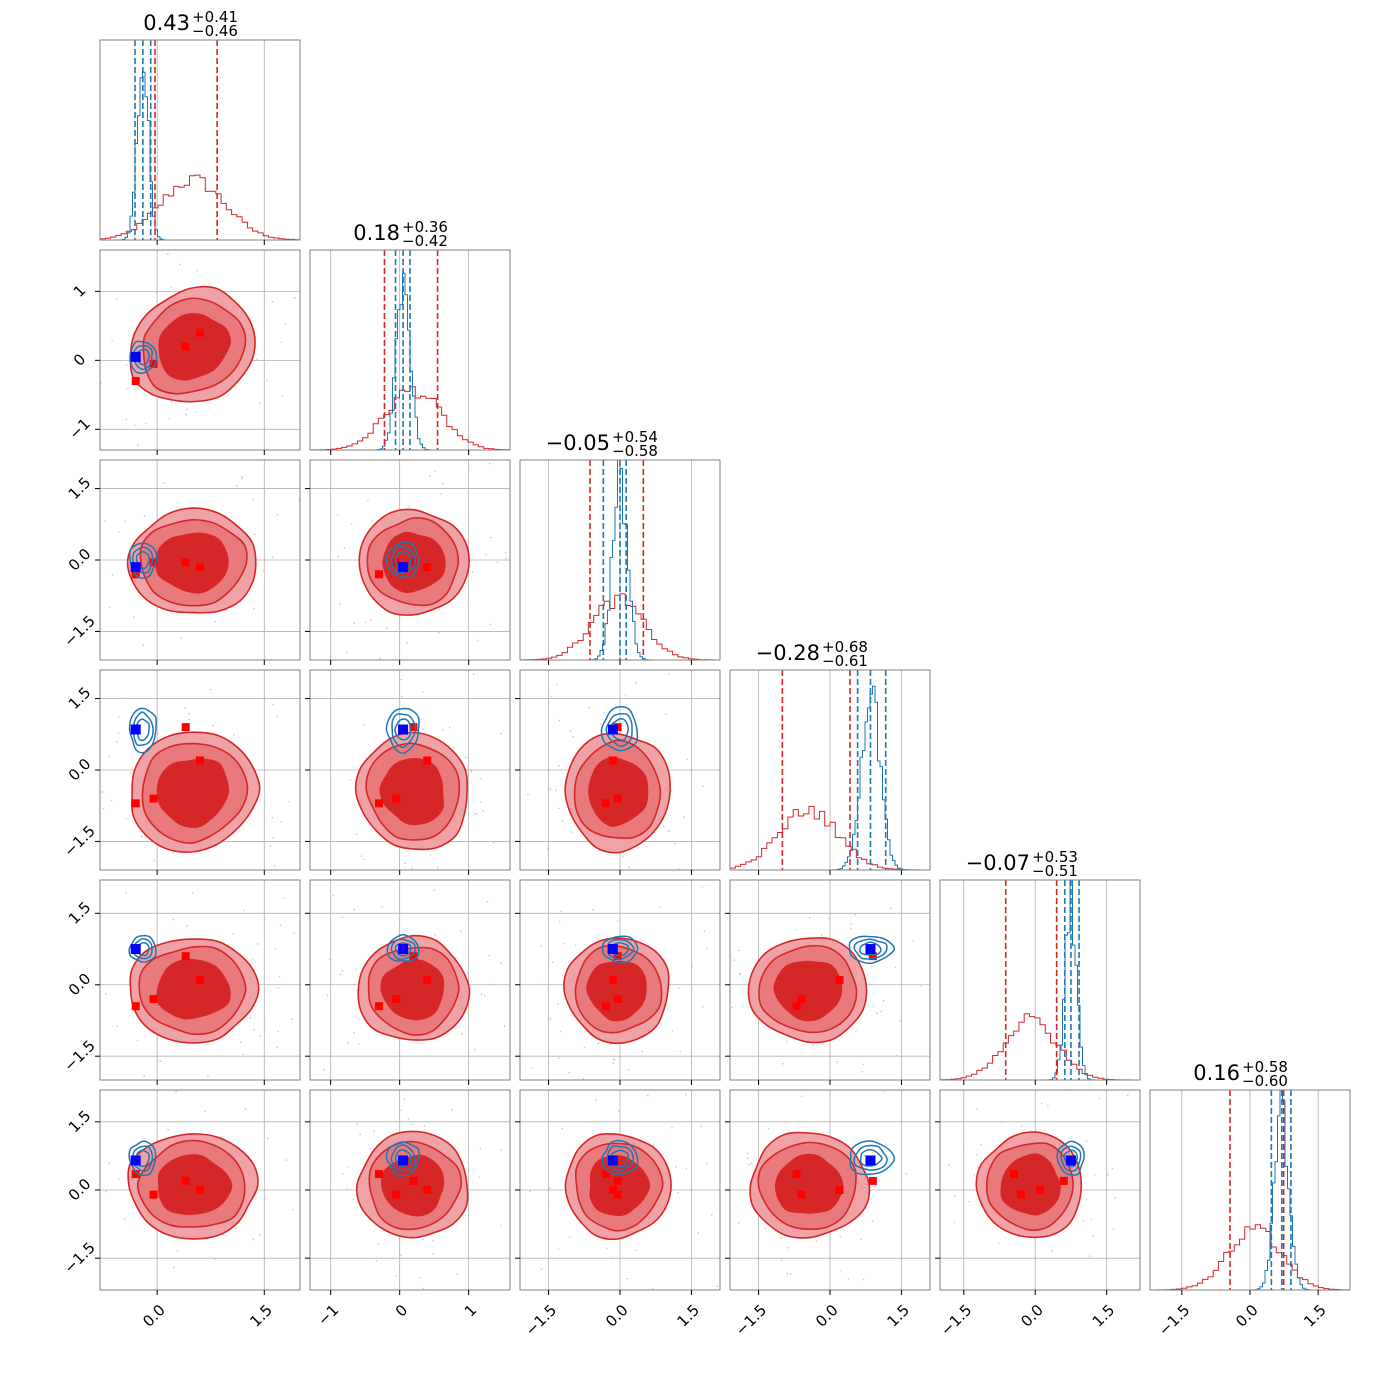  What do you see at coordinates (80, 488) in the screenshot?
I see `y-tick-label: 1.5` at bounding box center [80, 488].